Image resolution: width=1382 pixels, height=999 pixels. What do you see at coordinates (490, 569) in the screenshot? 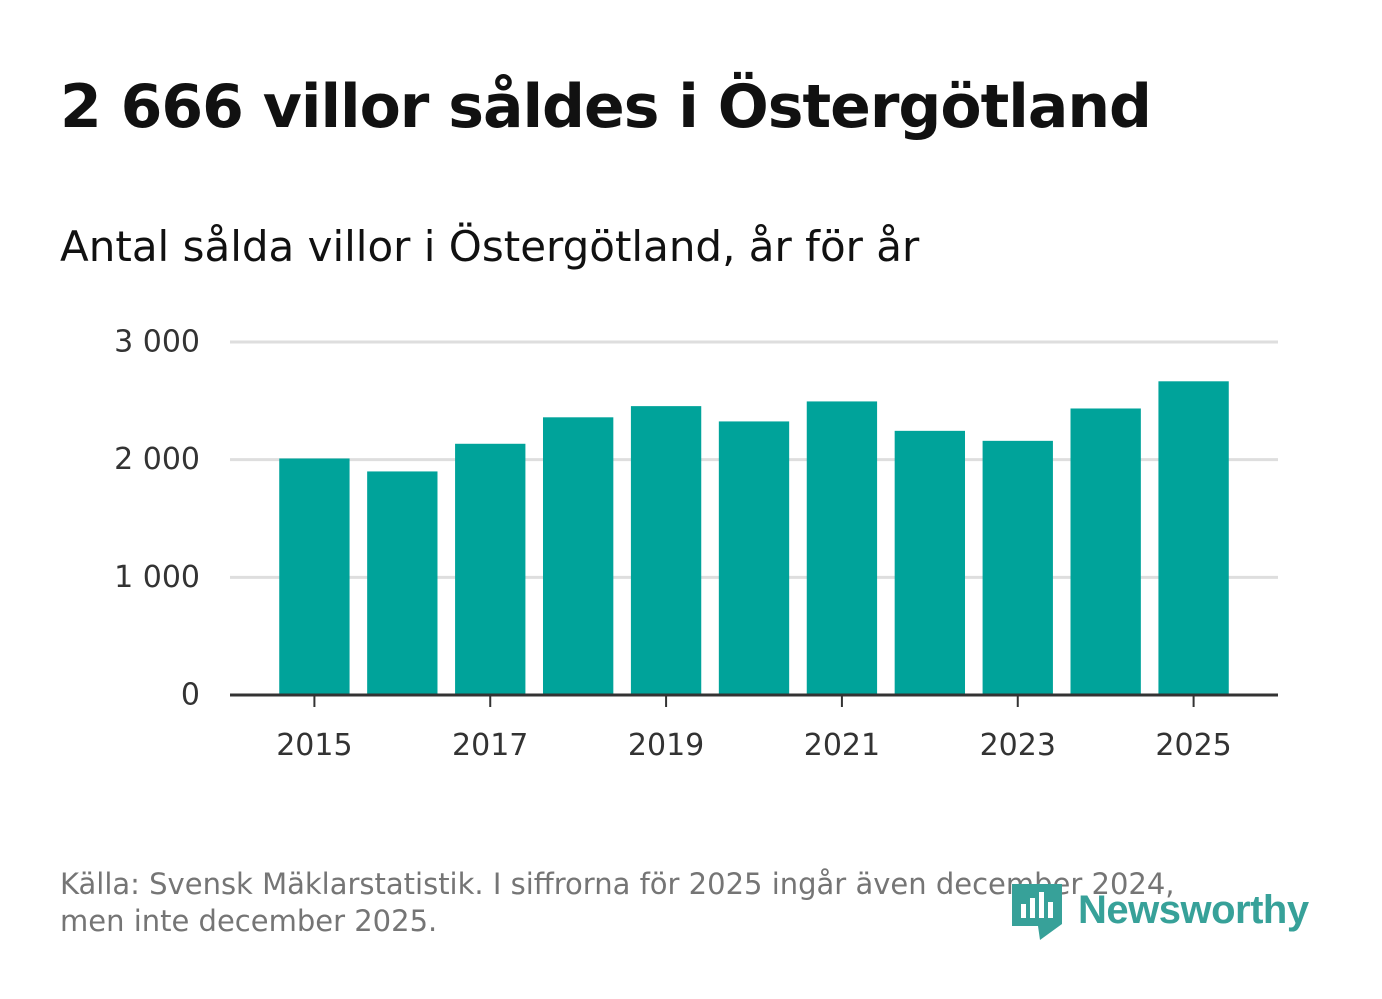
I see `bar-2017` at bounding box center [490, 569].